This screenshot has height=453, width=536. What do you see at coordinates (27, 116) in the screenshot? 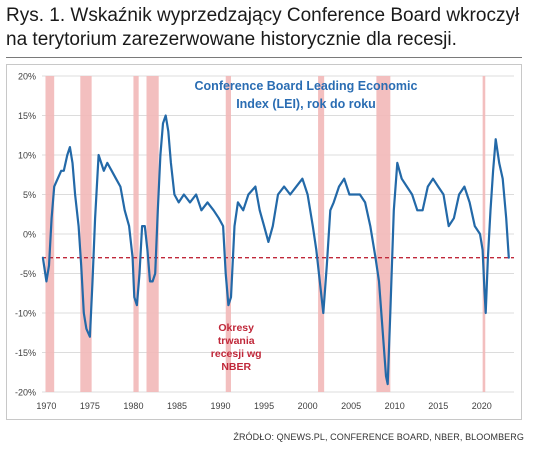
I see `y-tick-label: 15%` at bounding box center [27, 116].